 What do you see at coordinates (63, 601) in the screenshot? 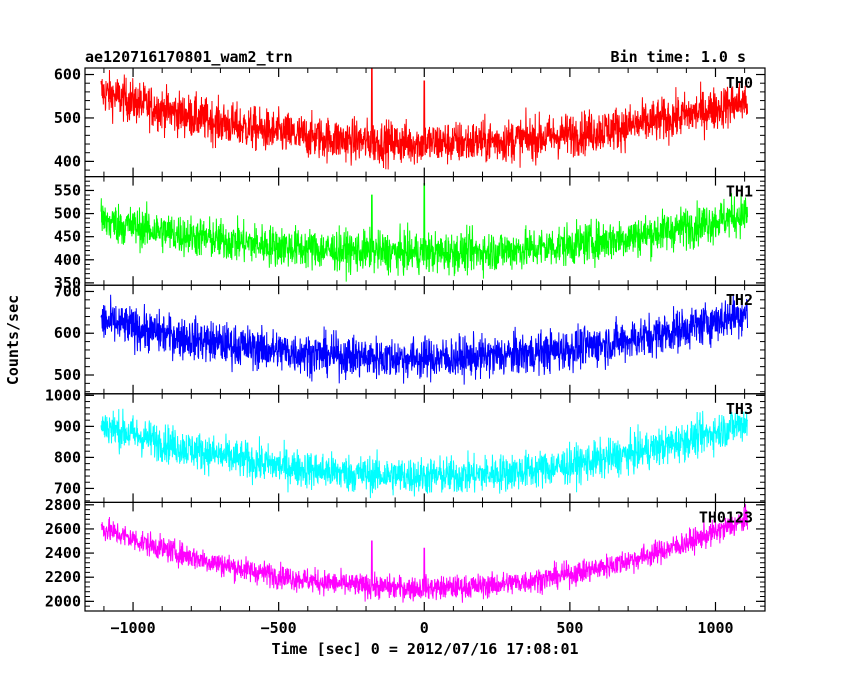
I see `y-tick-label: 2000` at bounding box center [63, 601].